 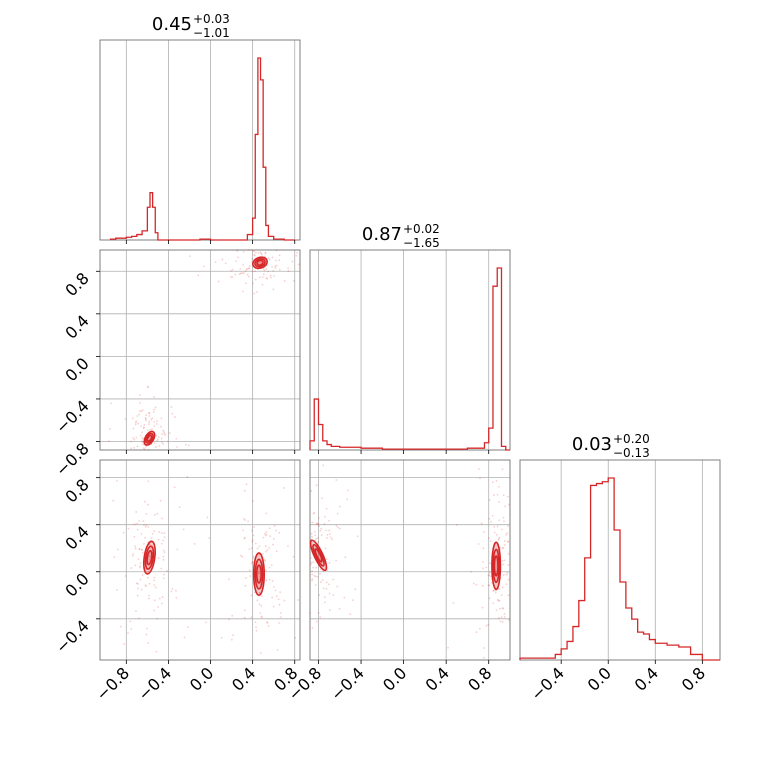 I want to click on histogram-p2-panel: 0.87 +0.02−1.65, so click(x=410, y=338).